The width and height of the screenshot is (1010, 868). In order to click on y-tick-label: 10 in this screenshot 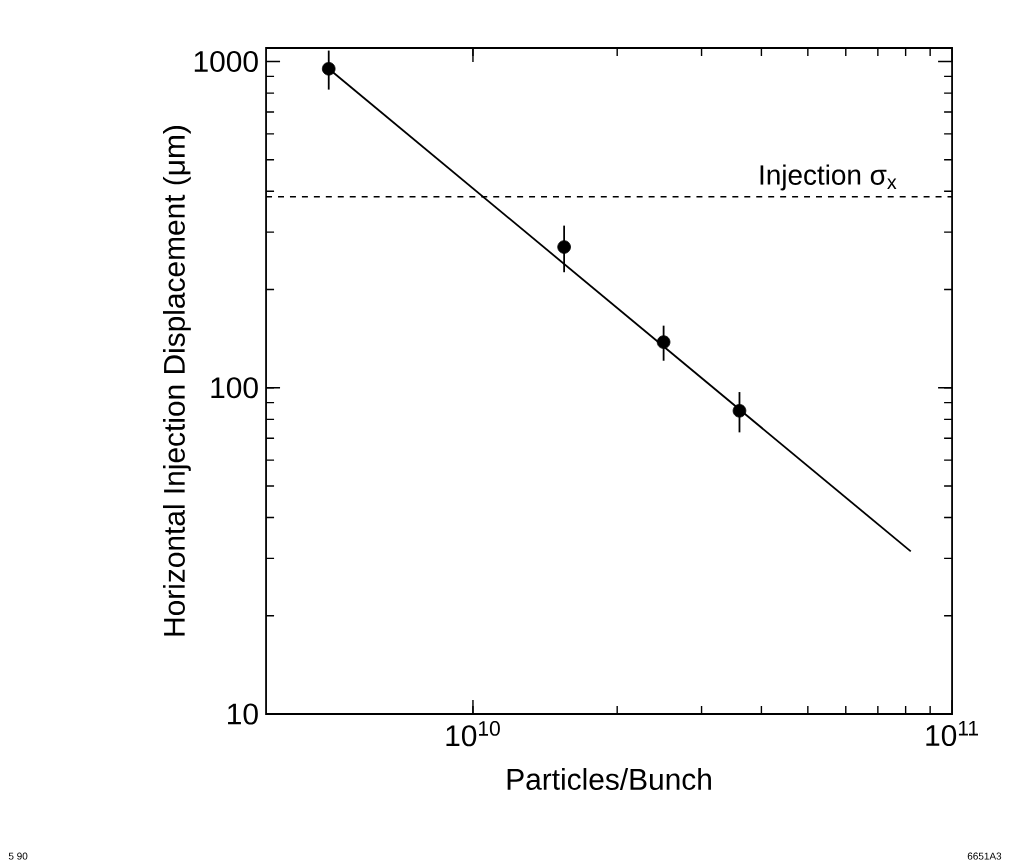, I will do `click(243, 714)`.